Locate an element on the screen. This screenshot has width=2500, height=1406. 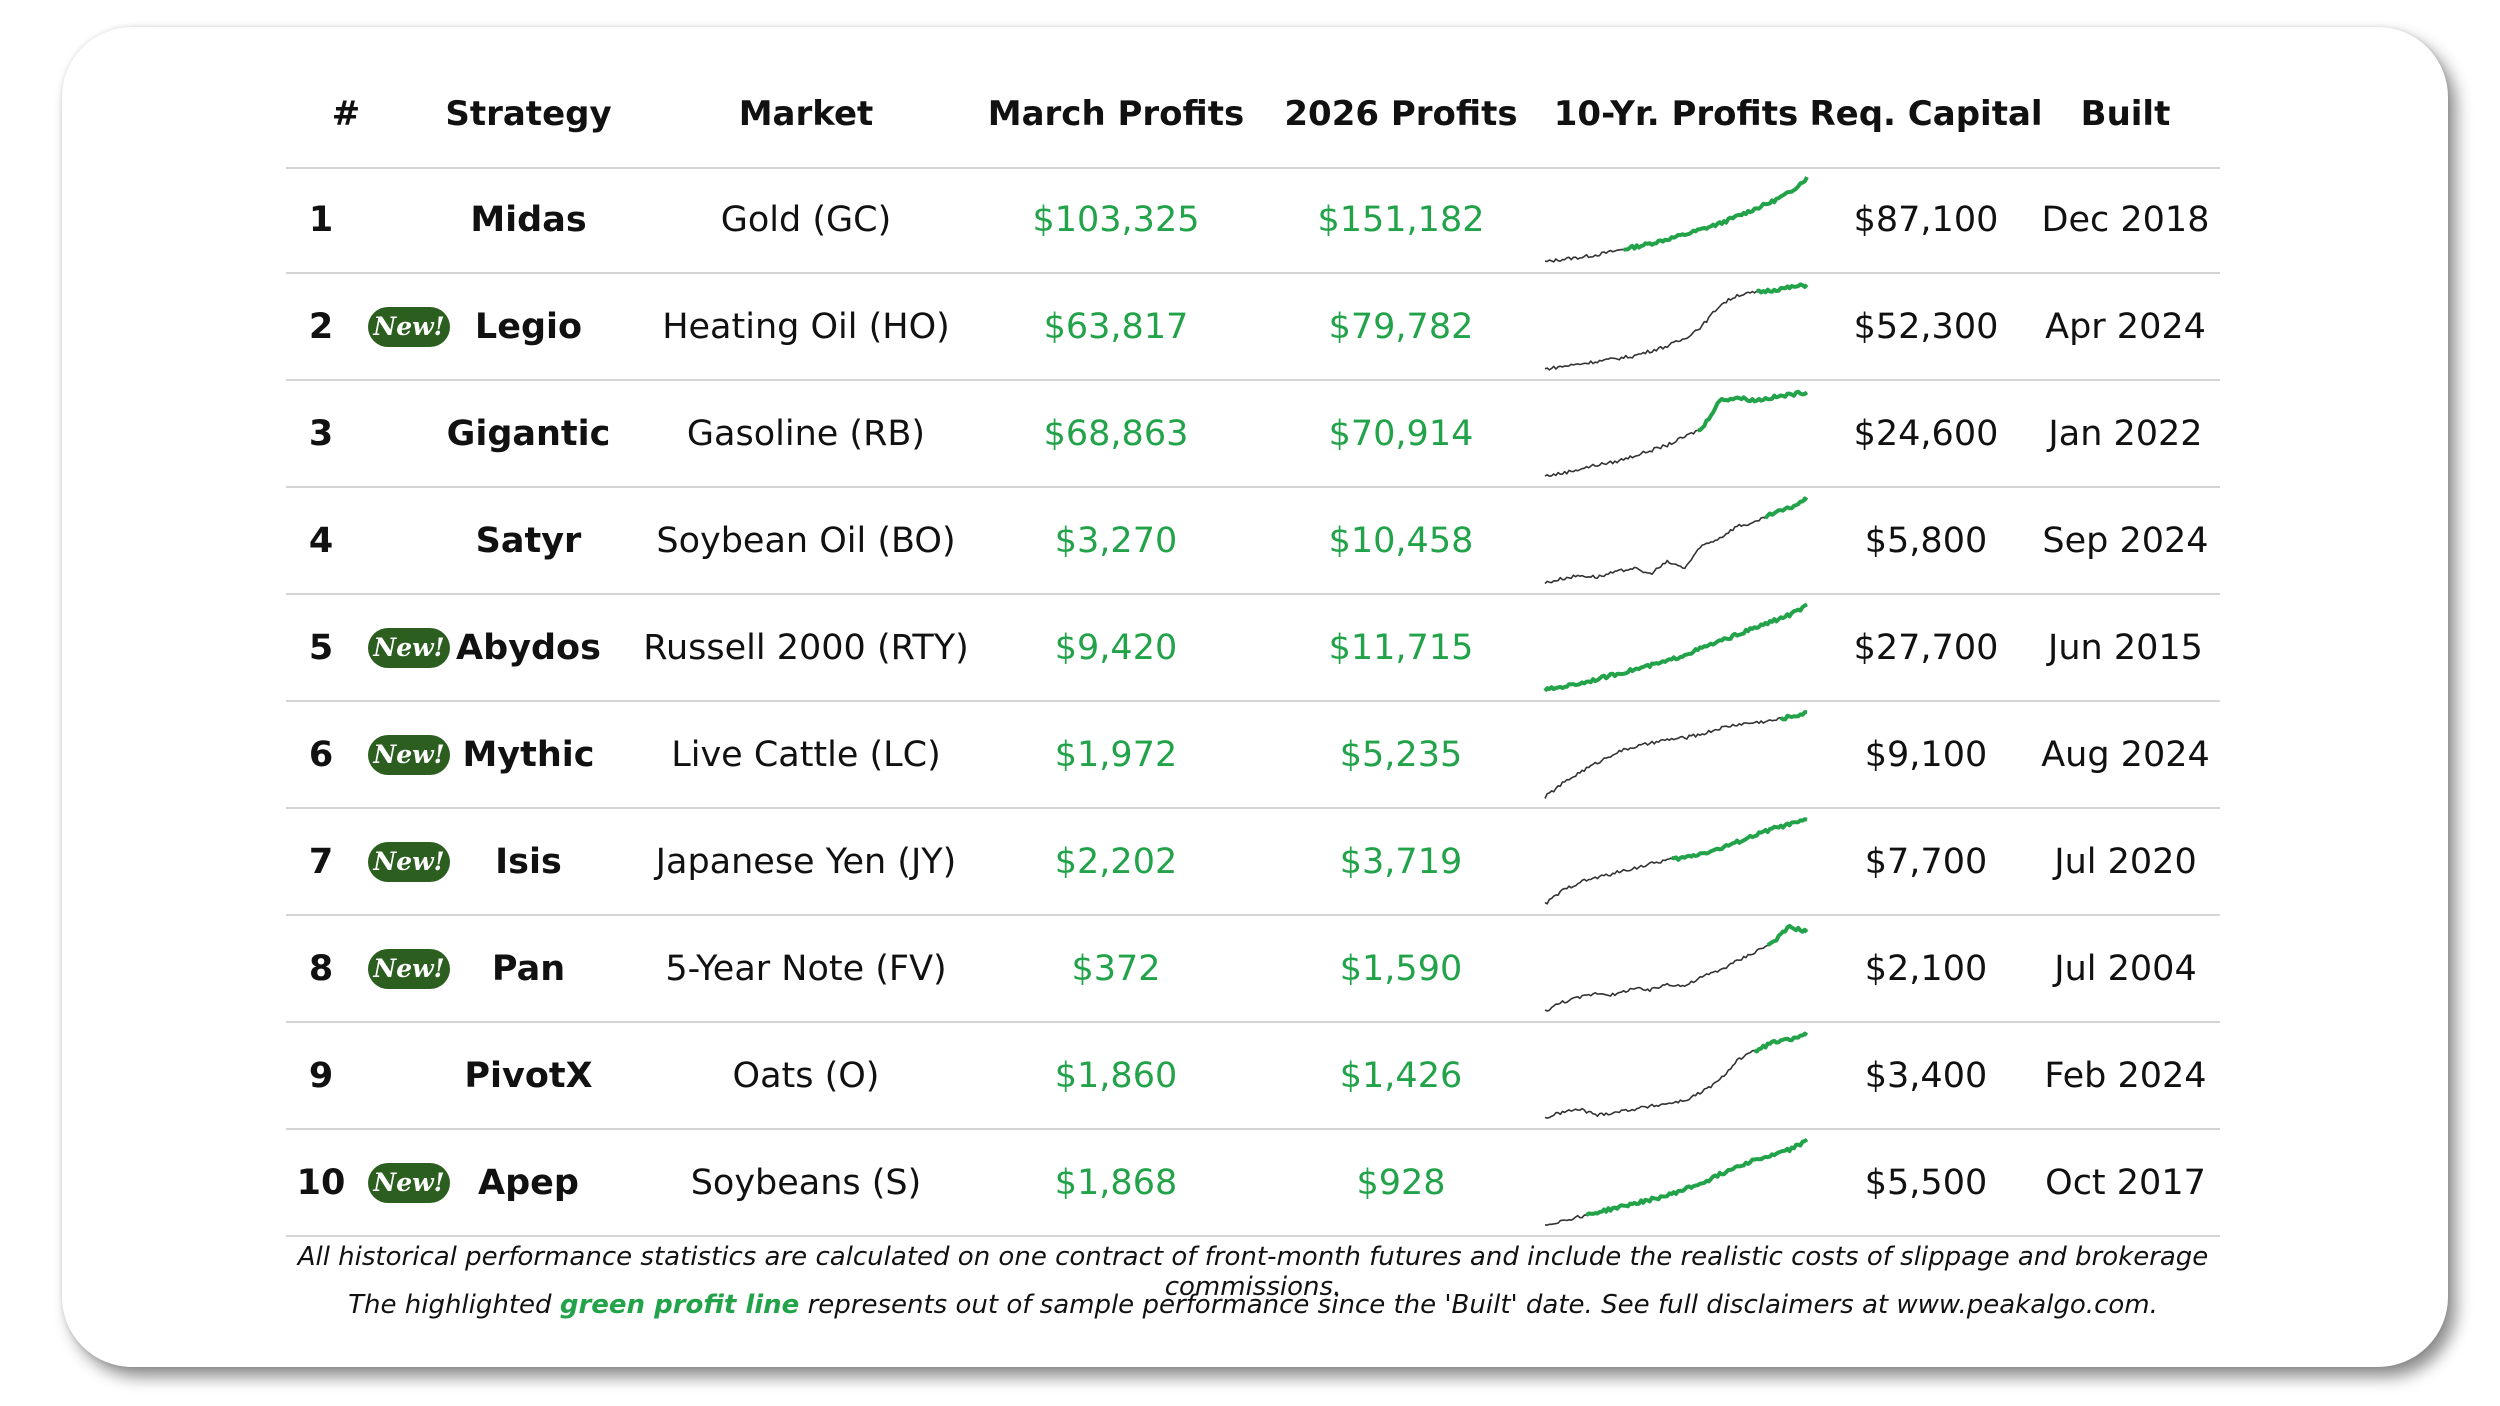
row-number-cell: 9 is located at coordinates (346, 1075).